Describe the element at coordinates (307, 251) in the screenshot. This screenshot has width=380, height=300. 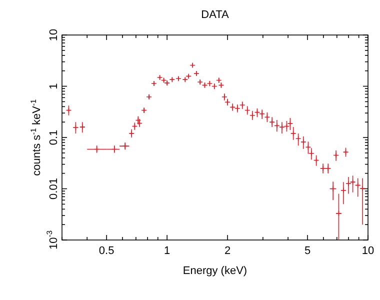
I see `x-tick-label: 5` at that location.